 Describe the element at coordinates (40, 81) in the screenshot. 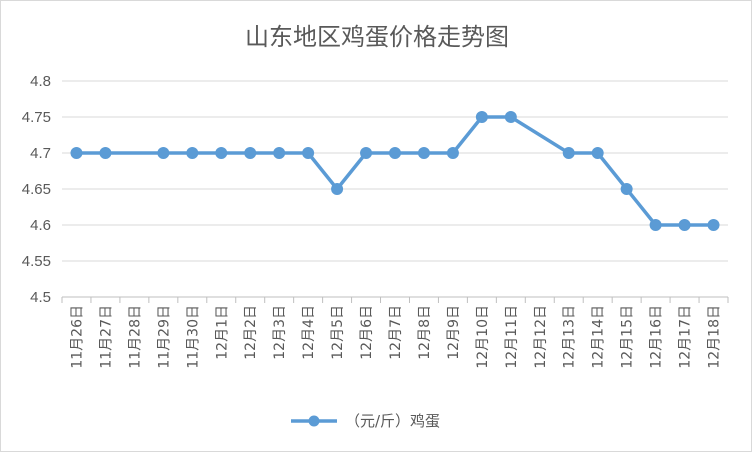

I see `y-tick-label: 4.8` at that location.